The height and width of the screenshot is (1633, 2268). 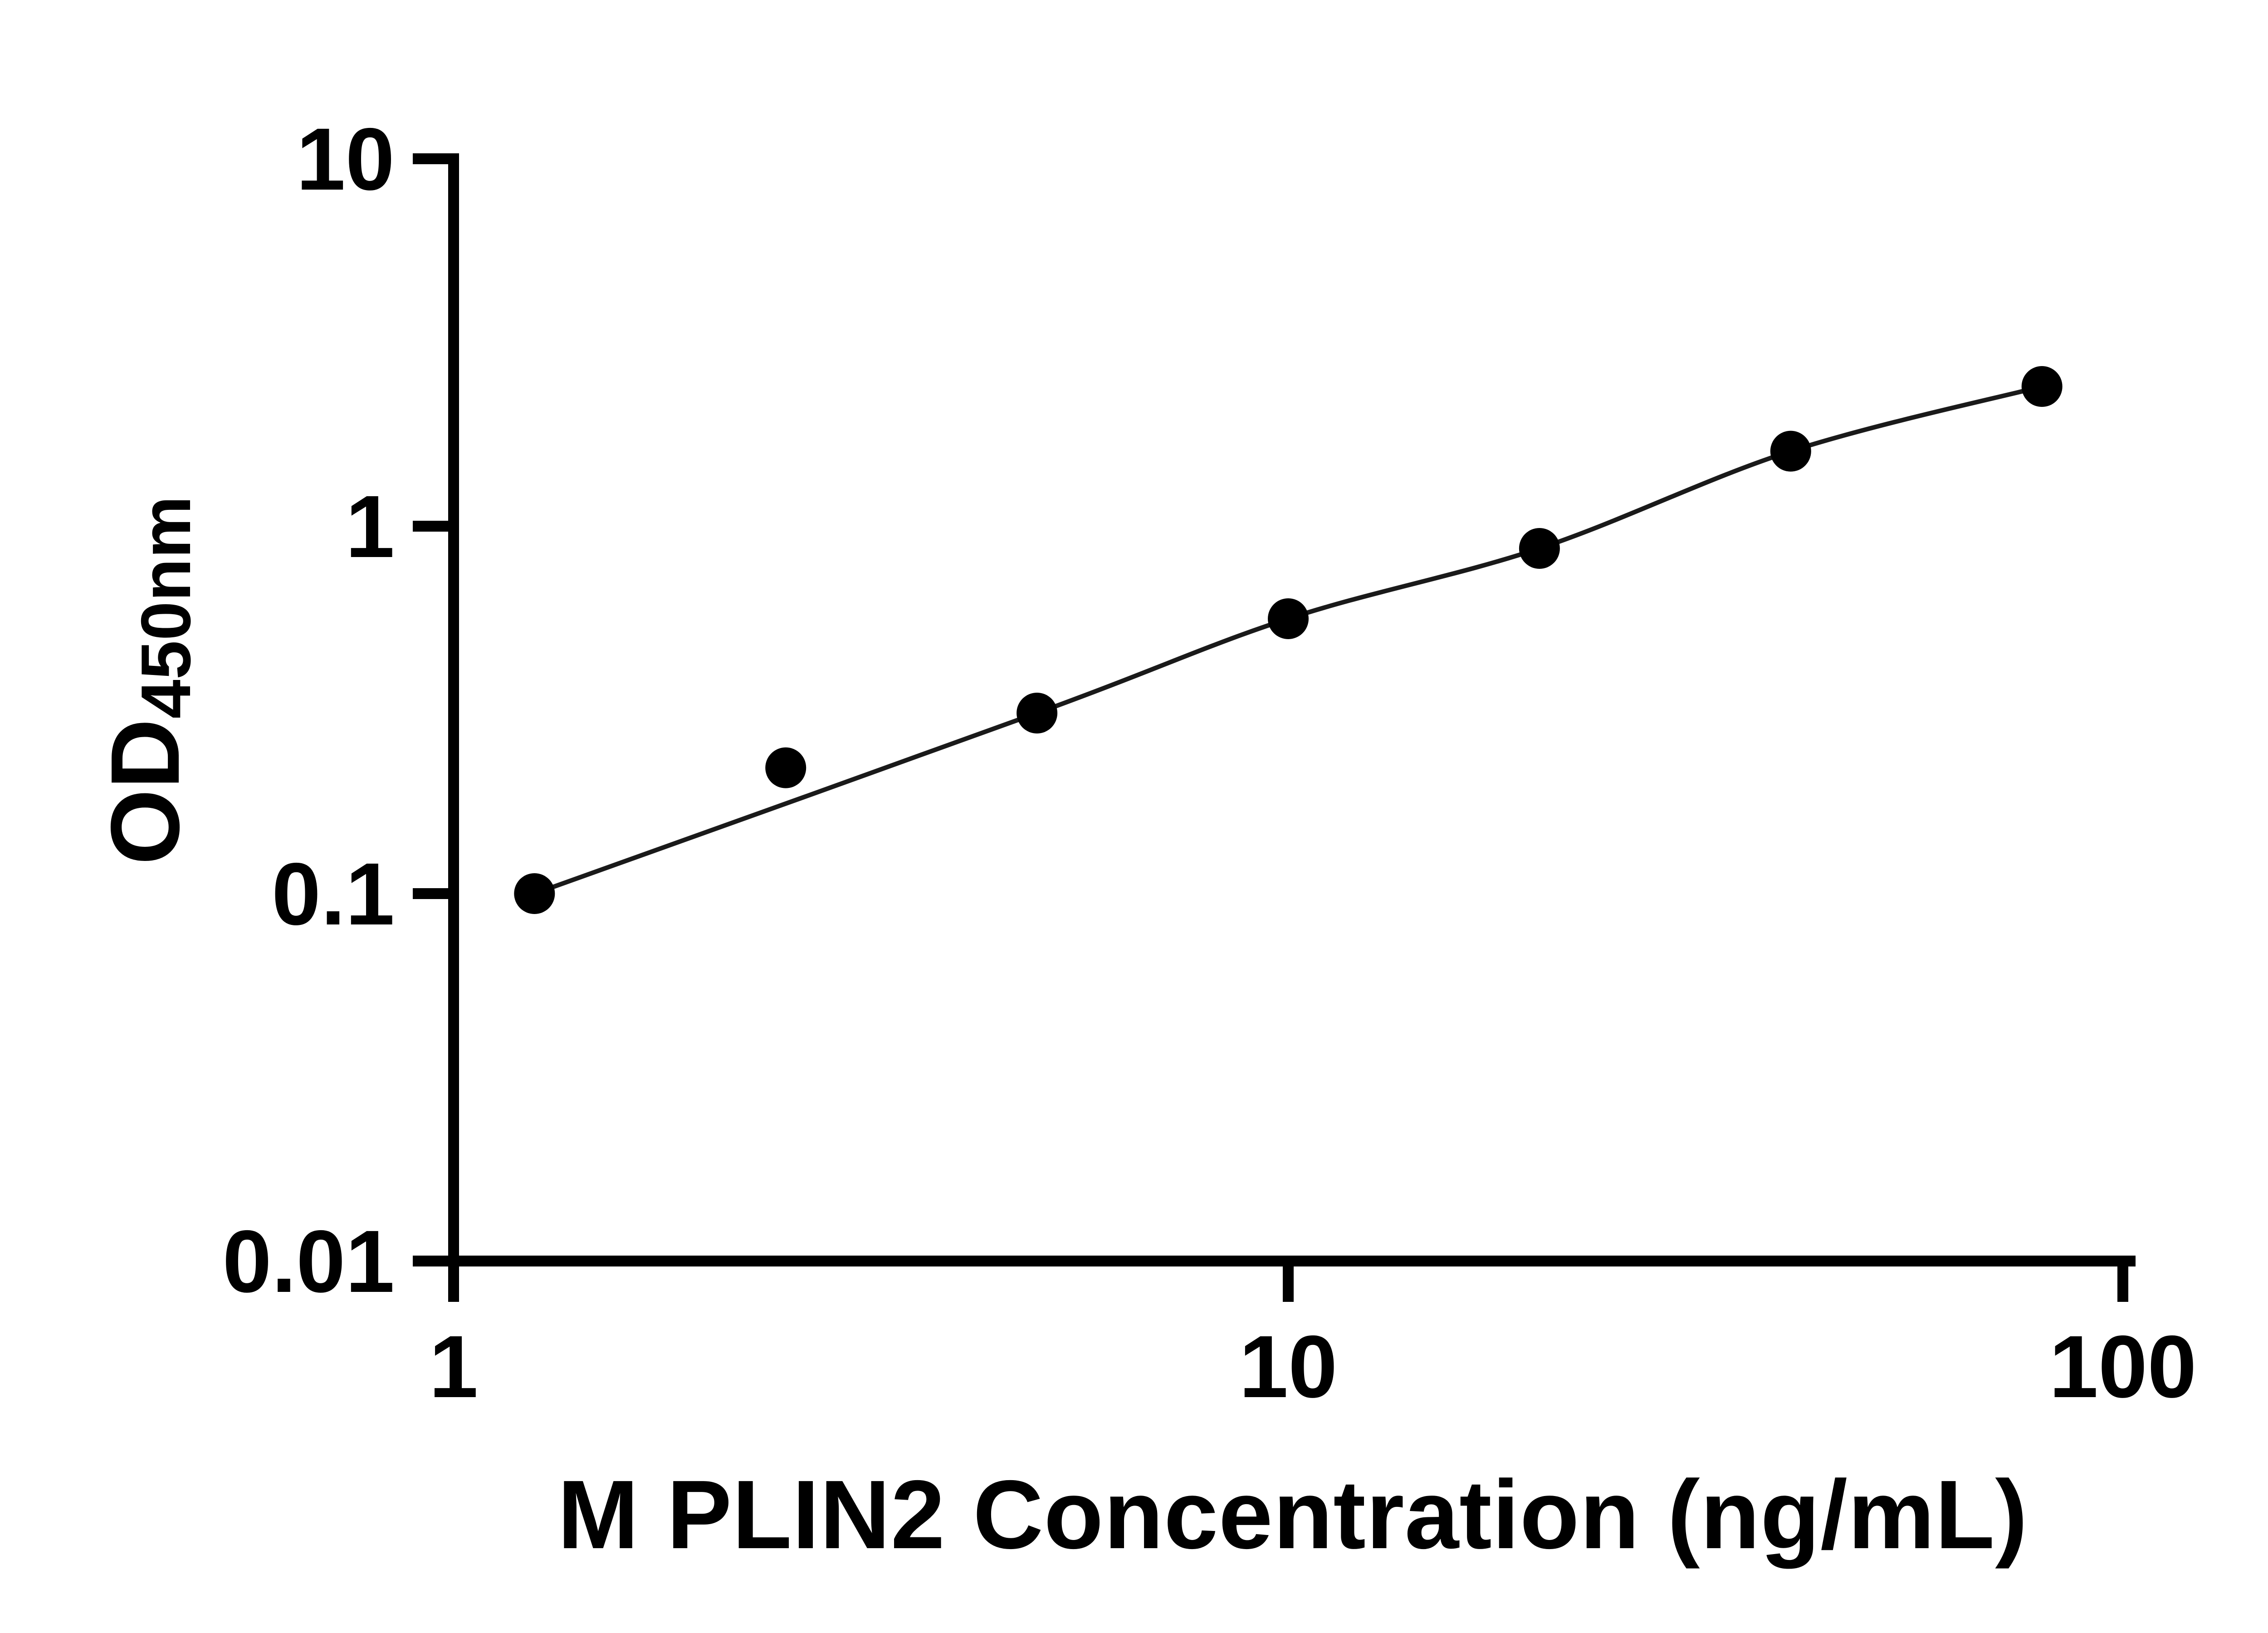 What do you see at coordinates (1293, 1514) in the screenshot?
I see `x-axis-title: M PLIN2 Concentration (ng/mL)` at bounding box center [1293, 1514].